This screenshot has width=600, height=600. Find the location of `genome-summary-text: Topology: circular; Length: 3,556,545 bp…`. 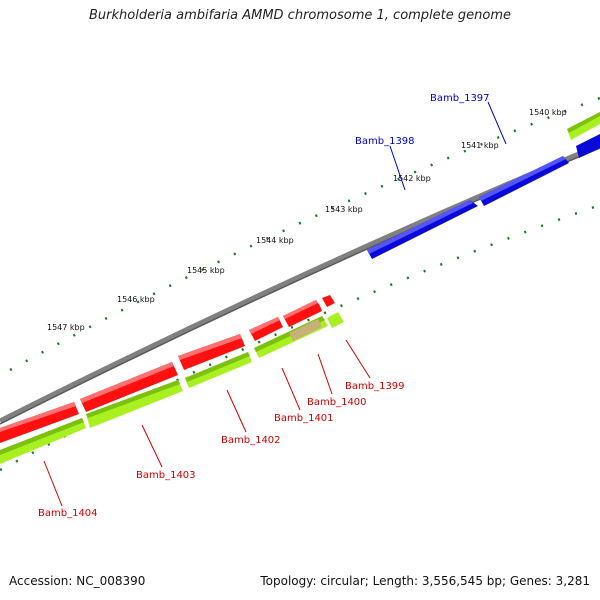

genome-summary-text: Topology: circular; Length: 3,556,545 bp… is located at coordinates (425, 581).